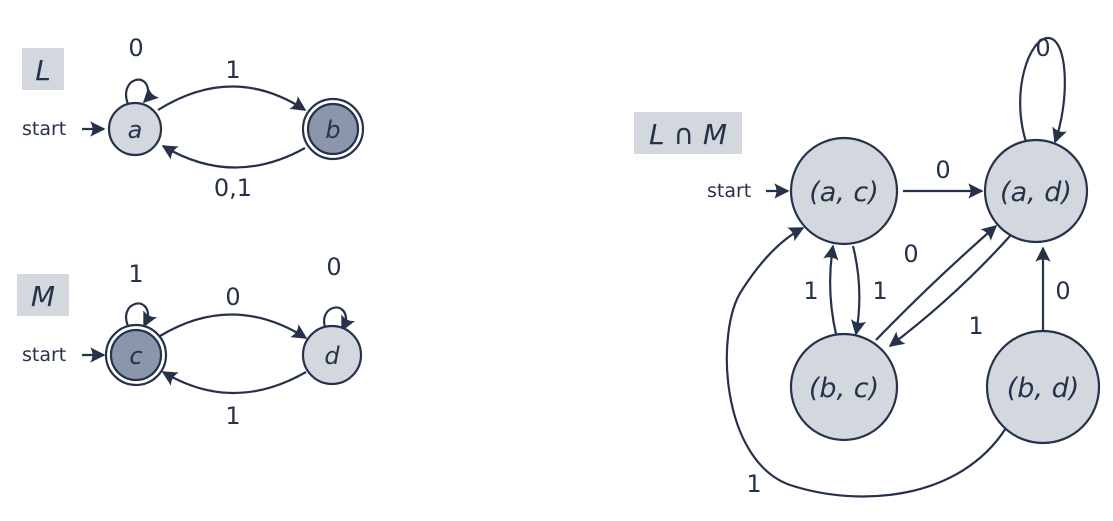  I want to click on edge-l-b-to-a, so click(233, 157).